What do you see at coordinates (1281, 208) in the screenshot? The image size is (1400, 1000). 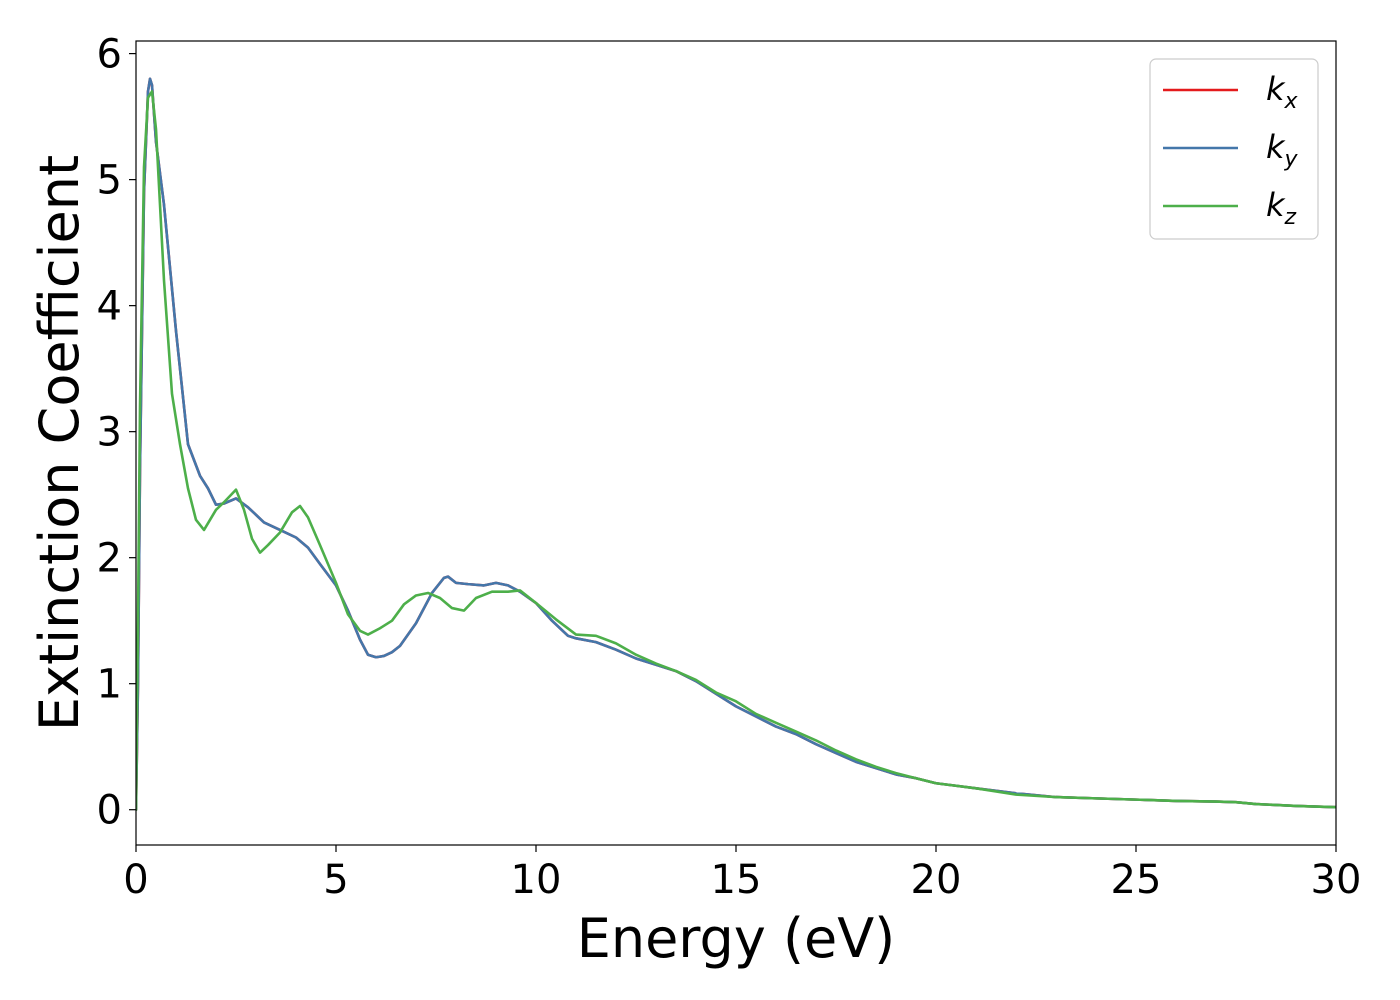 I see `legend-label-z: kz` at bounding box center [1281, 208].